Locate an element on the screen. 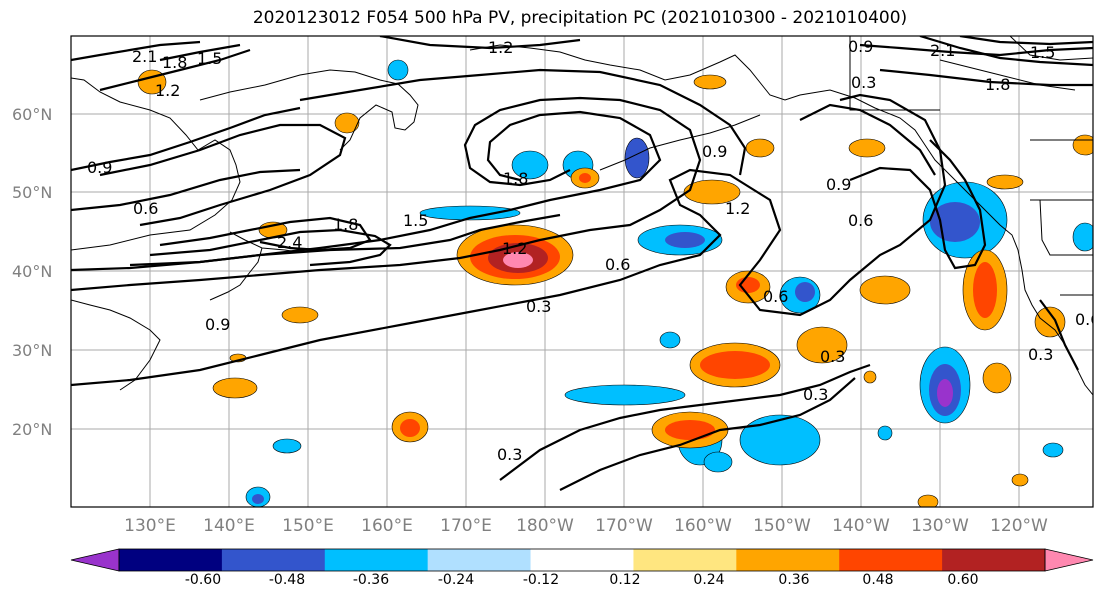  precip-blob is located at coordinates (625, 395).